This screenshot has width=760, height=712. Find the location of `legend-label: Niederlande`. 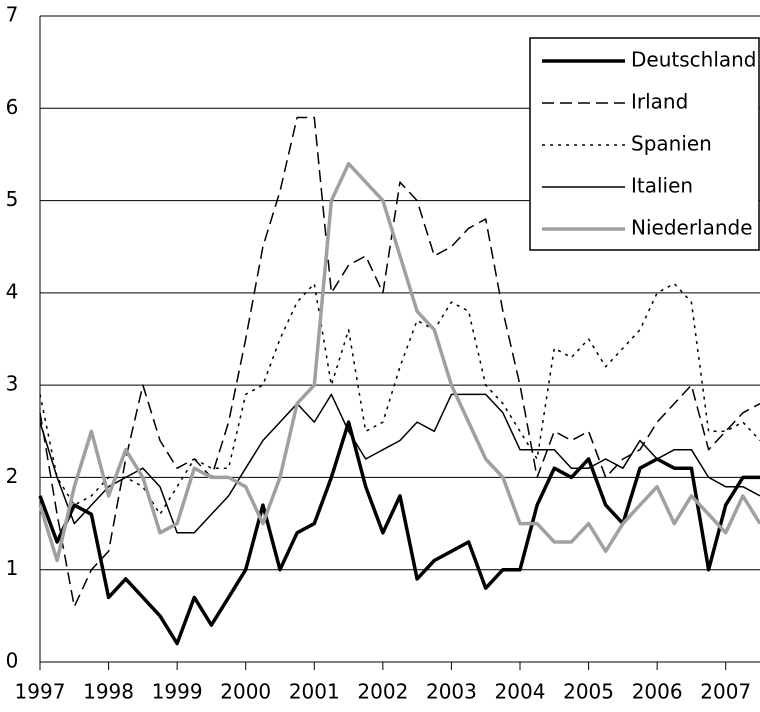

legend-label: Niederlande is located at coordinates (692, 228).